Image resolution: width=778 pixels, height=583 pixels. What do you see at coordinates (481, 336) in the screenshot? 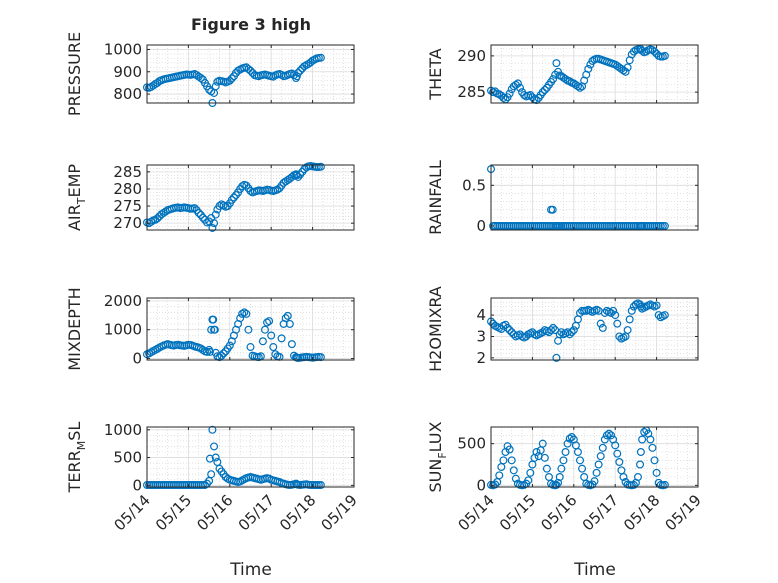
I see `y-tick-label: 3` at bounding box center [481, 336].